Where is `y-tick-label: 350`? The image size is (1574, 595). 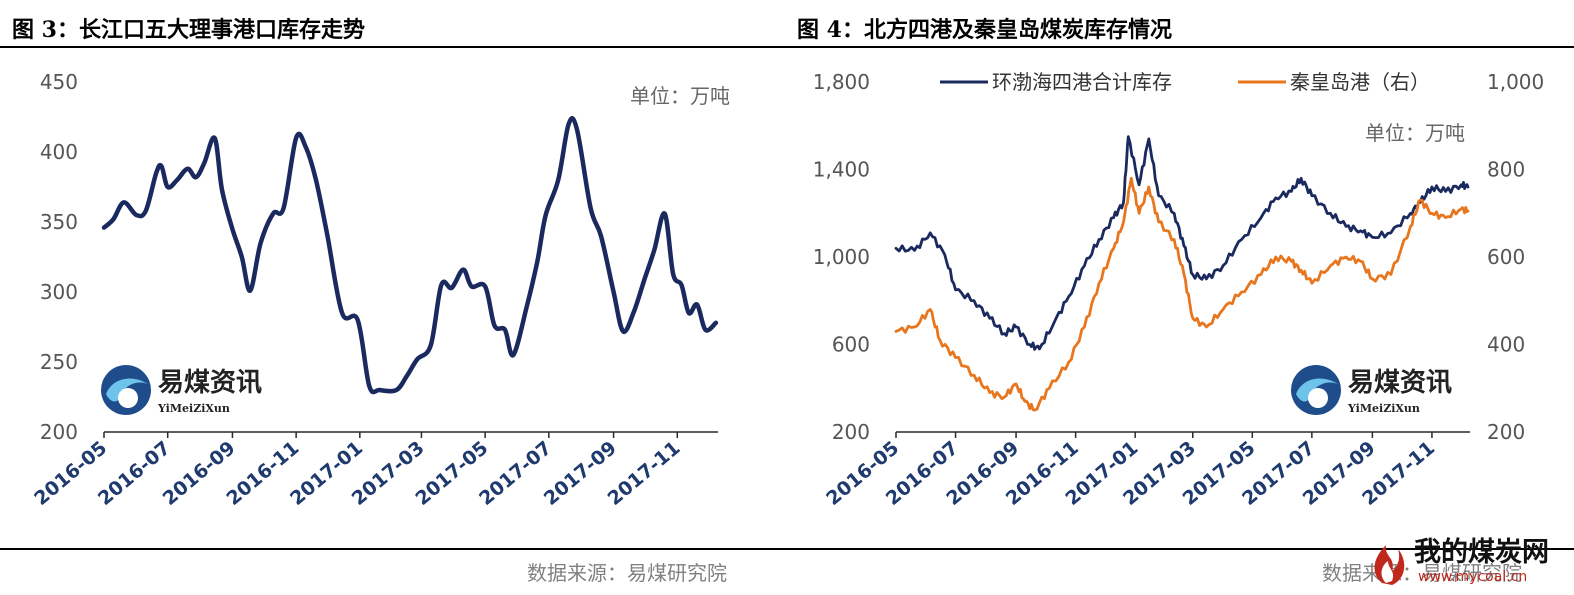 y-tick-label: 350 is located at coordinates (59, 222).